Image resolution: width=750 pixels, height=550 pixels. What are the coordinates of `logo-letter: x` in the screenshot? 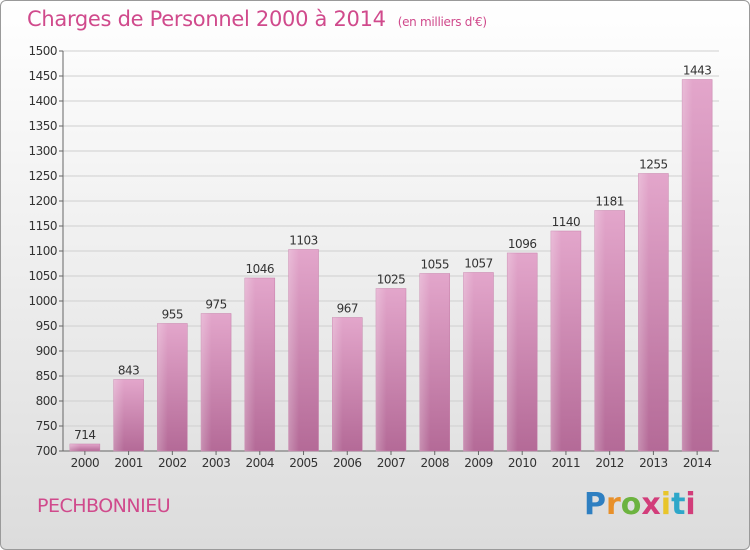 It's located at (651, 504).